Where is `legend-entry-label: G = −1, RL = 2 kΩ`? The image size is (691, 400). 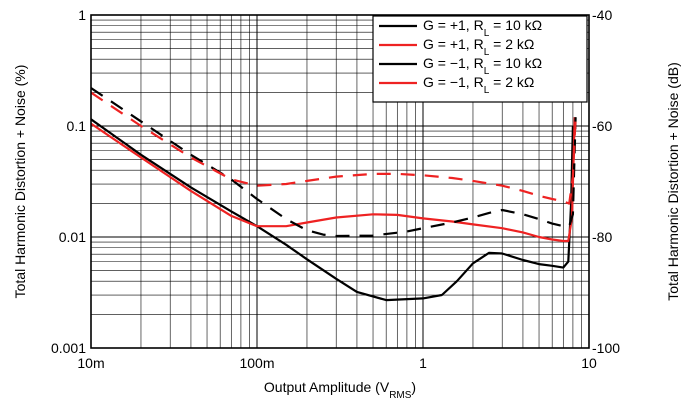
legend-entry-label: G = −1, RL = 2 kΩ is located at coordinates (478, 85).